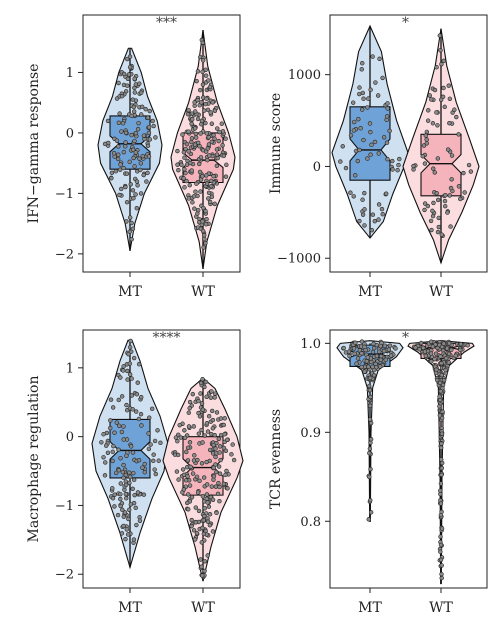 The height and width of the screenshot is (630, 497). I want to click on x-tick-label: WT, so click(203, 292).